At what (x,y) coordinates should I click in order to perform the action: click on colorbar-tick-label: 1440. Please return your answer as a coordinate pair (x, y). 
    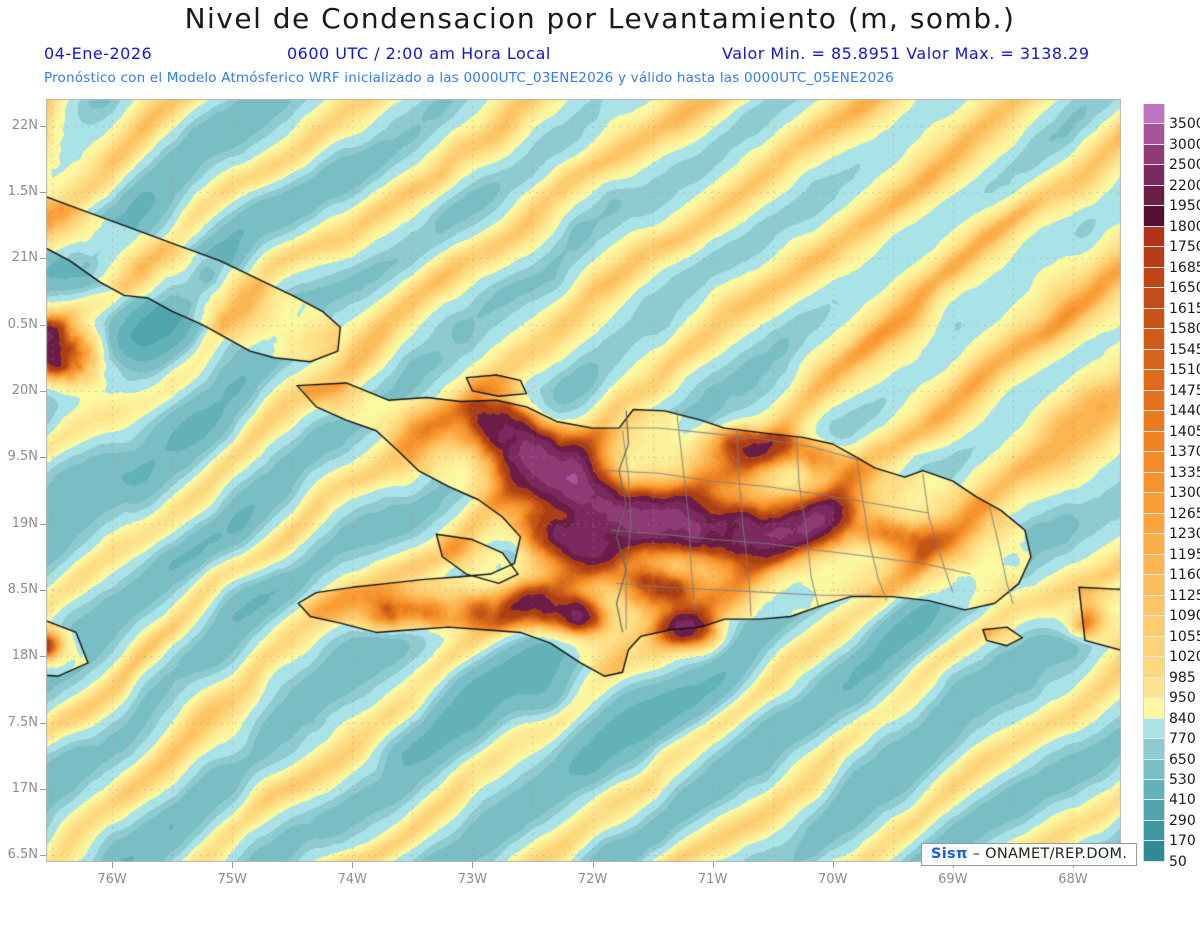
    Looking at the image, I should click on (1184, 411).